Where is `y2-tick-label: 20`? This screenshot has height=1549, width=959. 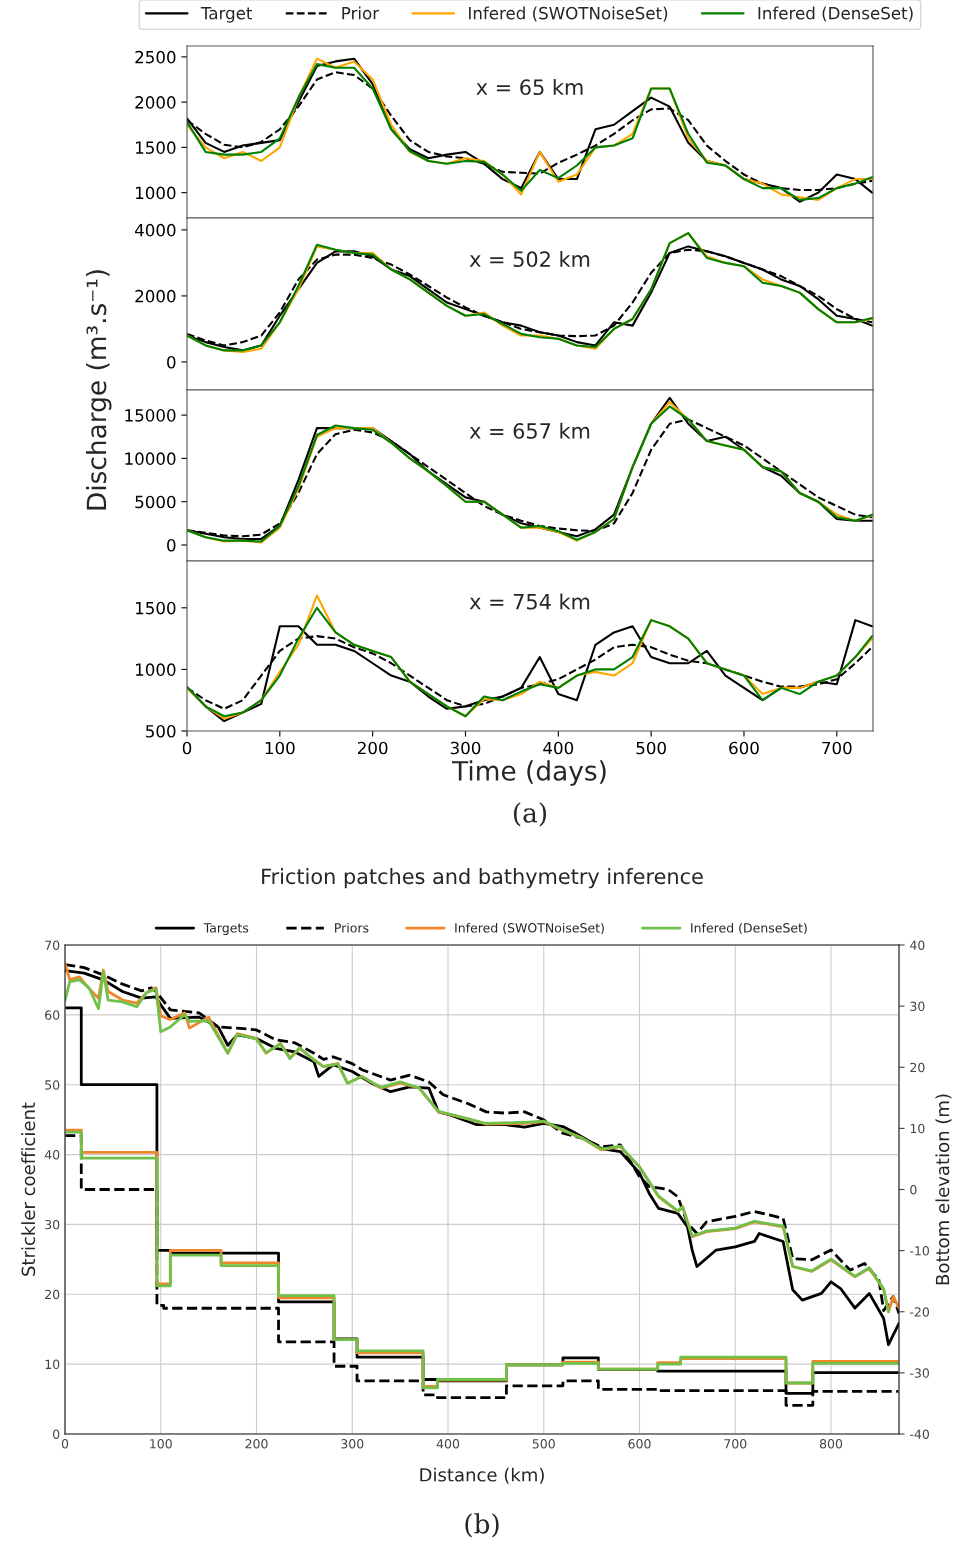 y2-tick-label: 20 is located at coordinates (917, 1067).